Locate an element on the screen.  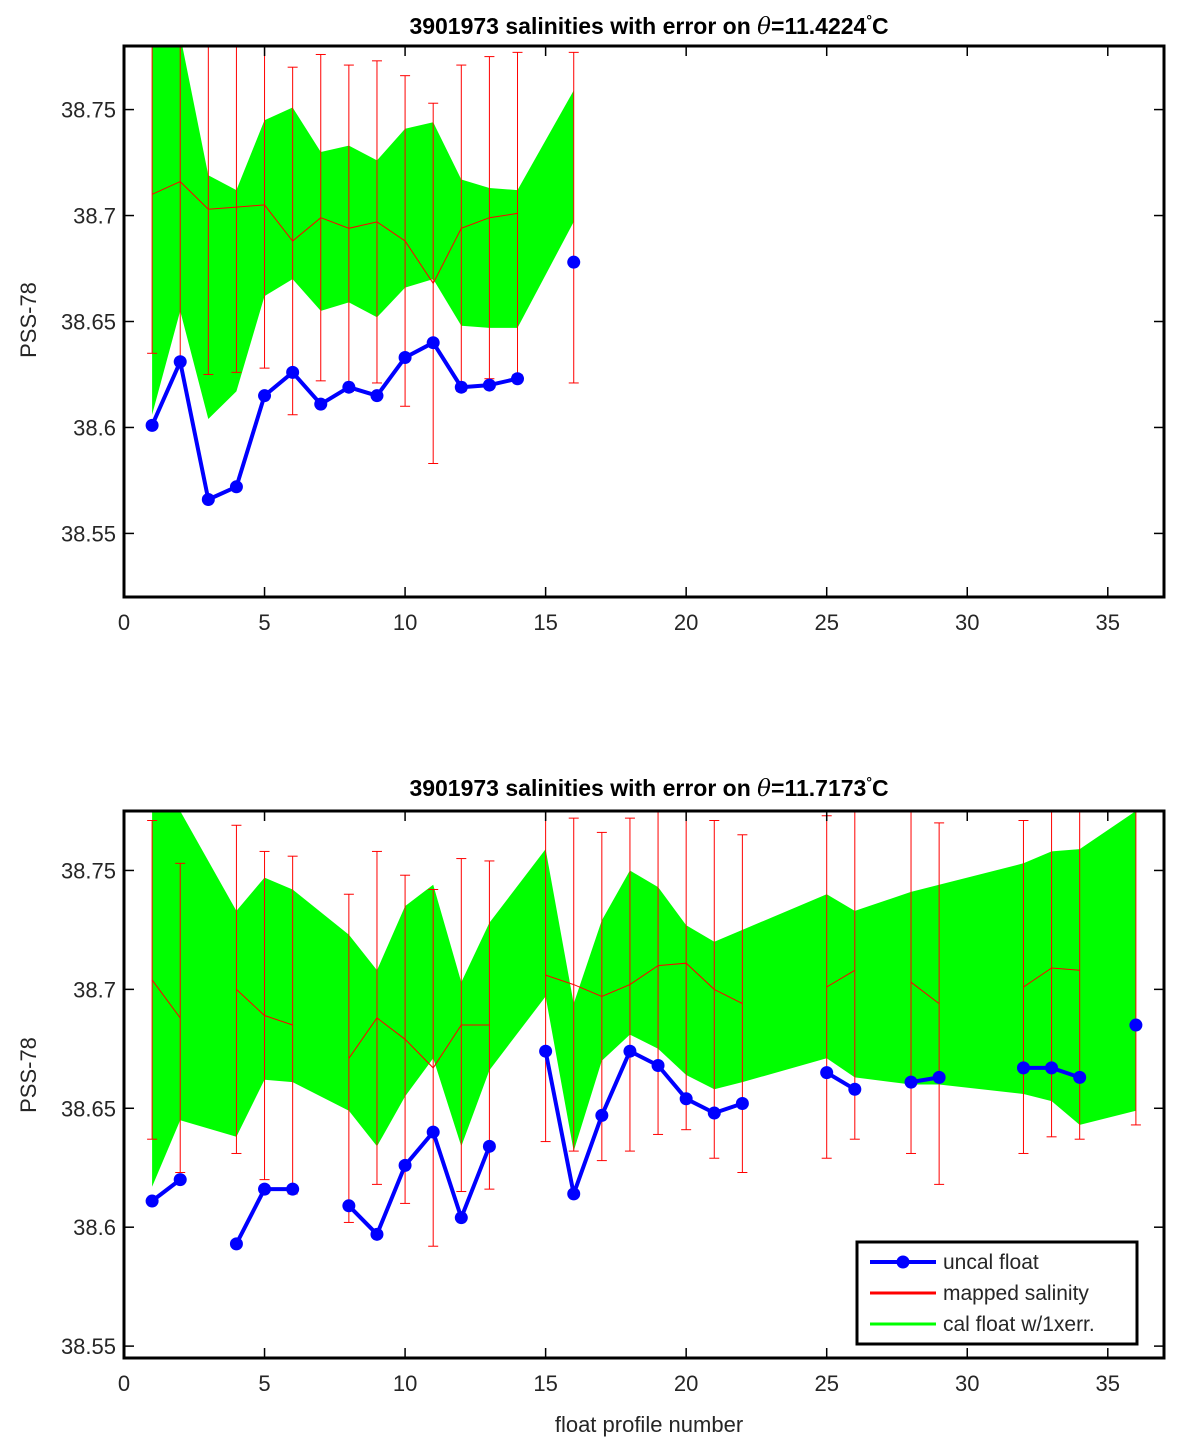
legend-label-uncal: uncal float is located at coordinates (991, 1262).